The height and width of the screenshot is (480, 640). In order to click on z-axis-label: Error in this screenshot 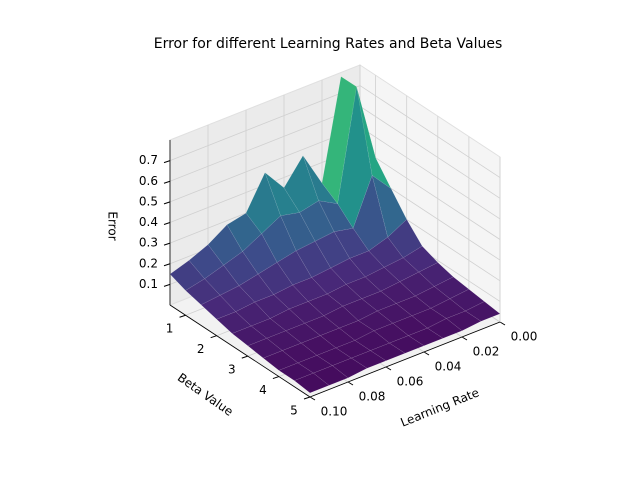, I will do `click(113, 225)`.